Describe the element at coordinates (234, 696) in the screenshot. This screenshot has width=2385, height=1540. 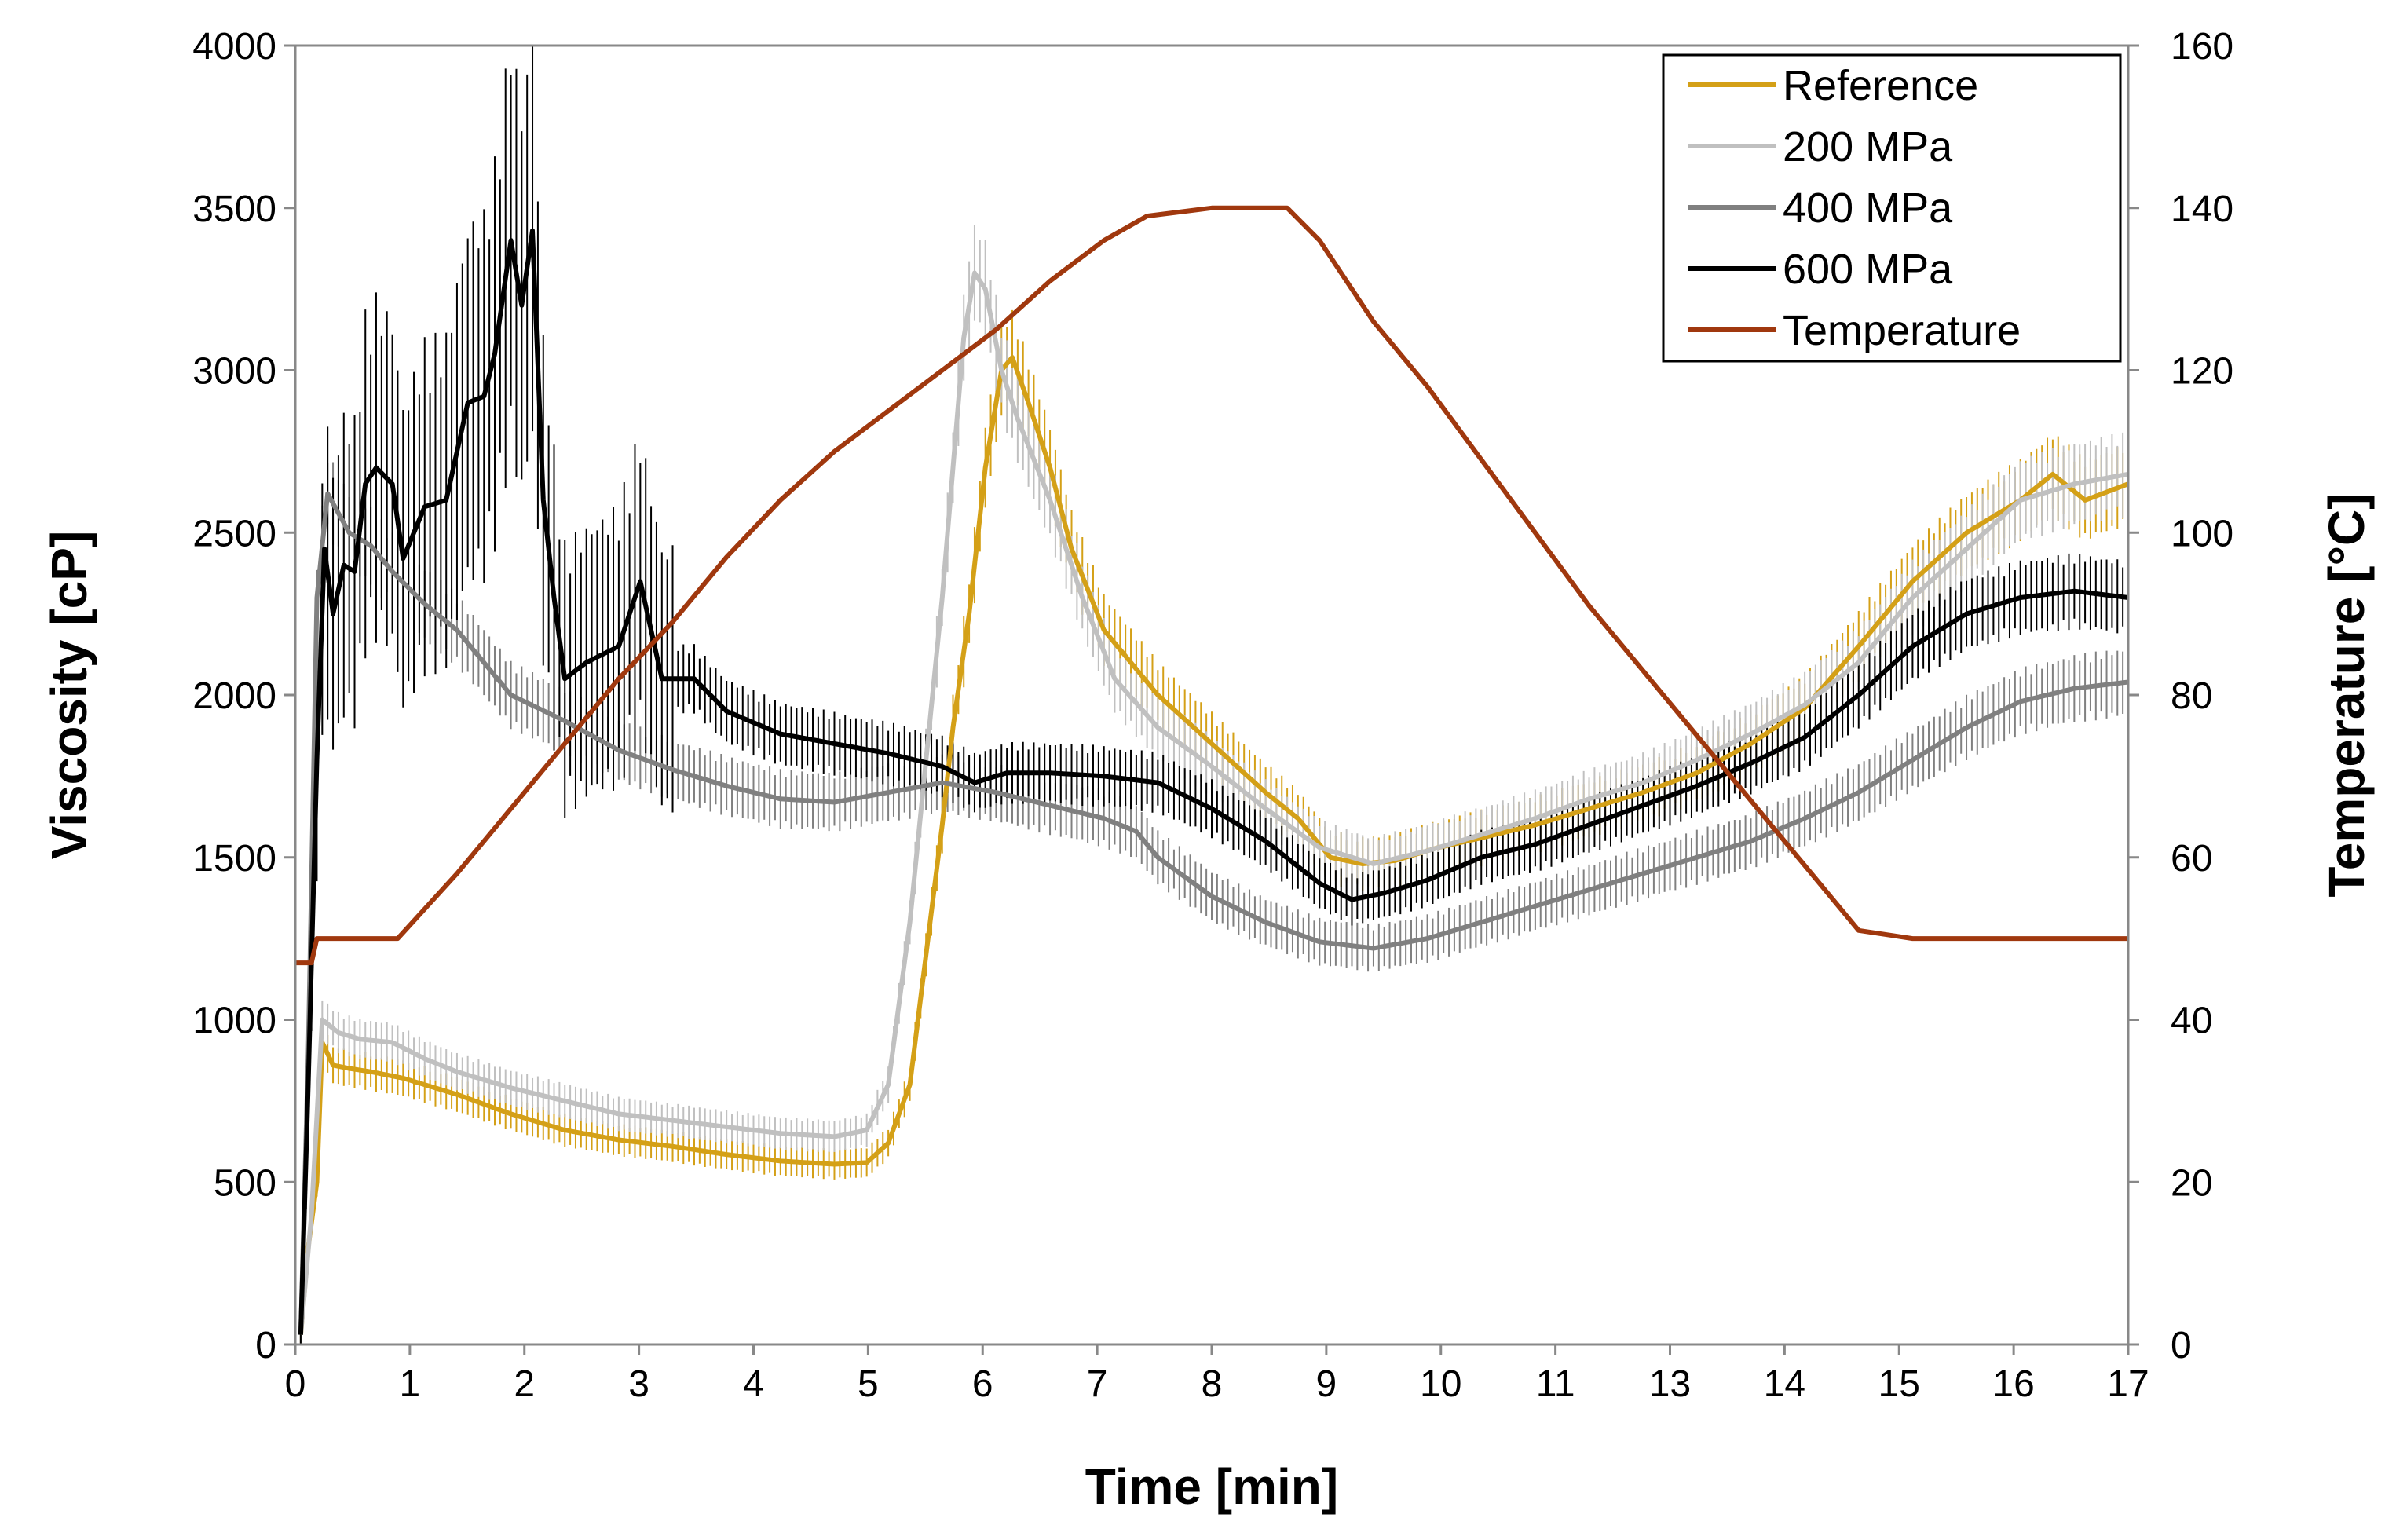
I see `y-tick-label: 2000` at that location.